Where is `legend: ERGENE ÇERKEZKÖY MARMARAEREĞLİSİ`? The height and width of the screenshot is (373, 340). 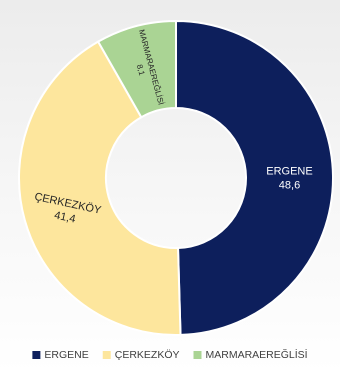
legend: ERGENE ÇERKEZKÖY MARMARAEREĞLİSİ is located at coordinates (170, 354).